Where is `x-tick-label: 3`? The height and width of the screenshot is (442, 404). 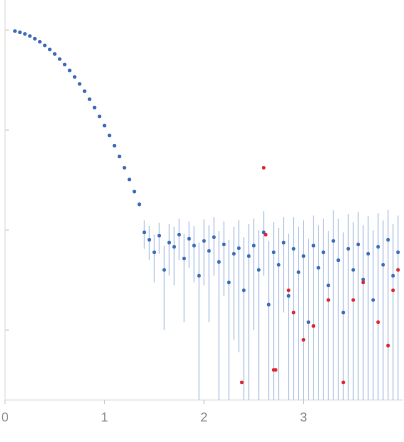
x-tick-label: 3 is located at coordinates (303, 416).